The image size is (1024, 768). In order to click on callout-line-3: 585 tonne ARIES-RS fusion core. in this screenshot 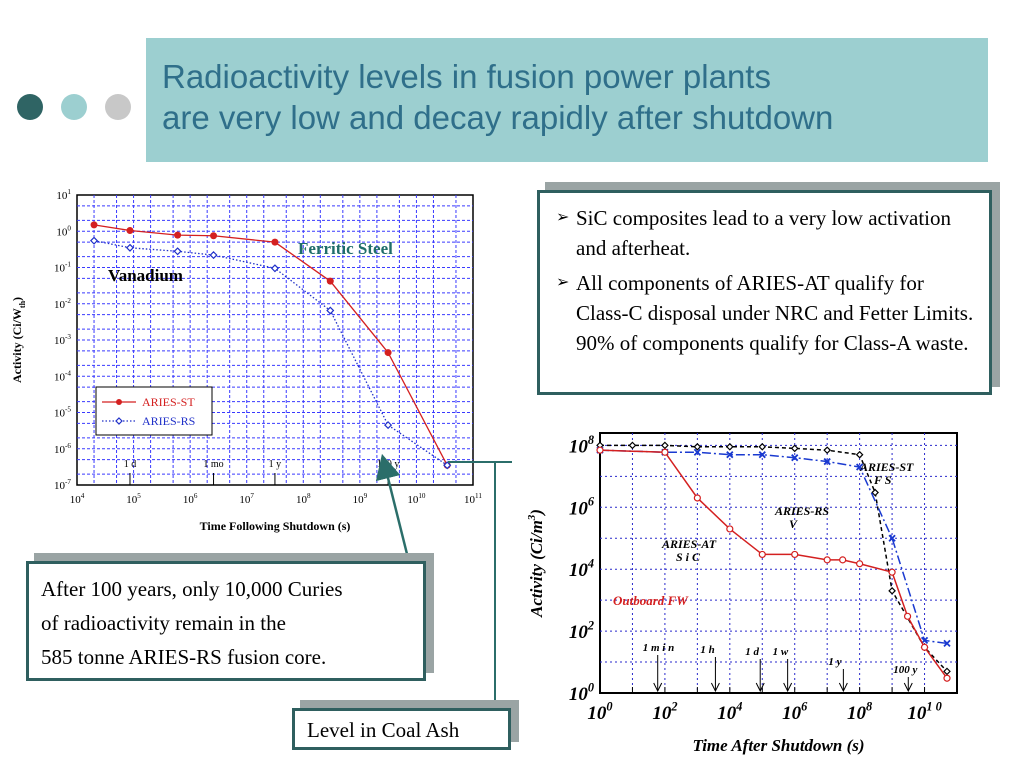, I will do `click(184, 657)`.